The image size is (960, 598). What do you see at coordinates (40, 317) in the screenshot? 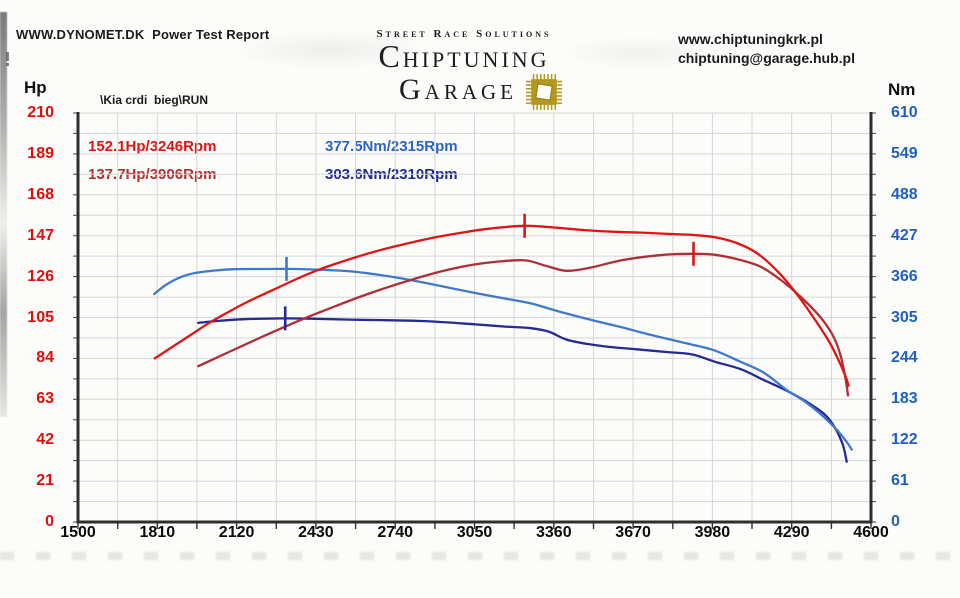
I see `hp-tick-label: 105` at bounding box center [40, 317].